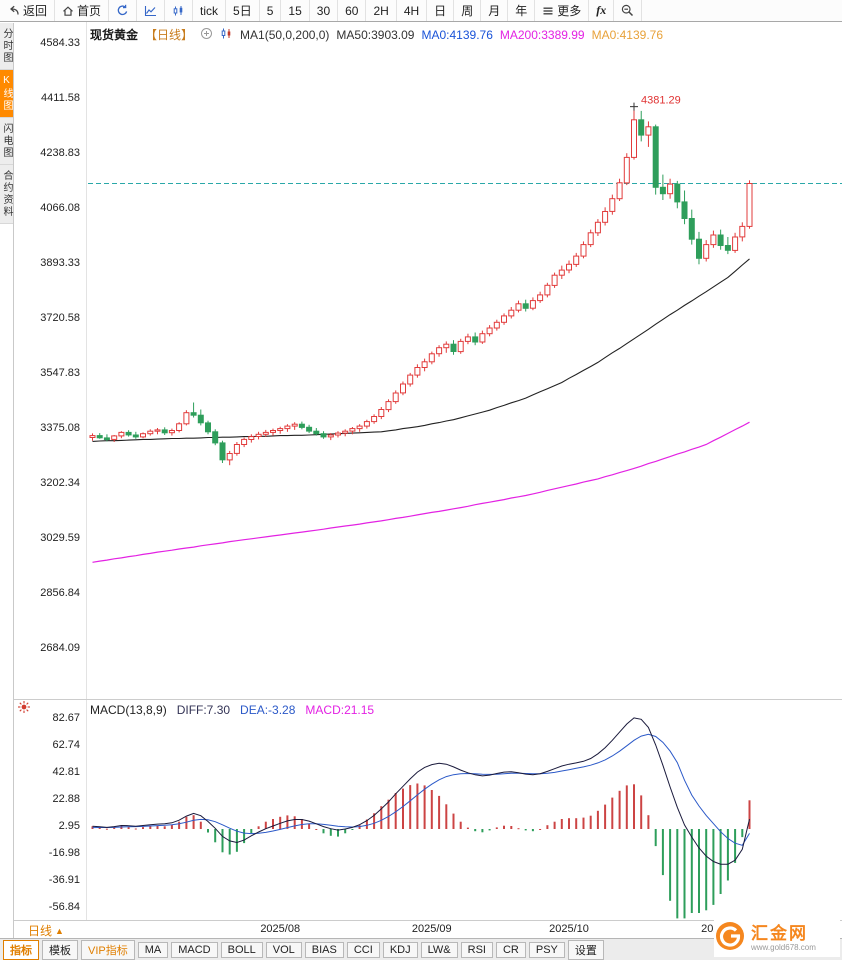 This screenshot has width=842, height=975. What do you see at coordinates (114, 35) in the screenshot?
I see `symbol-name: 现货黄金` at bounding box center [114, 35].